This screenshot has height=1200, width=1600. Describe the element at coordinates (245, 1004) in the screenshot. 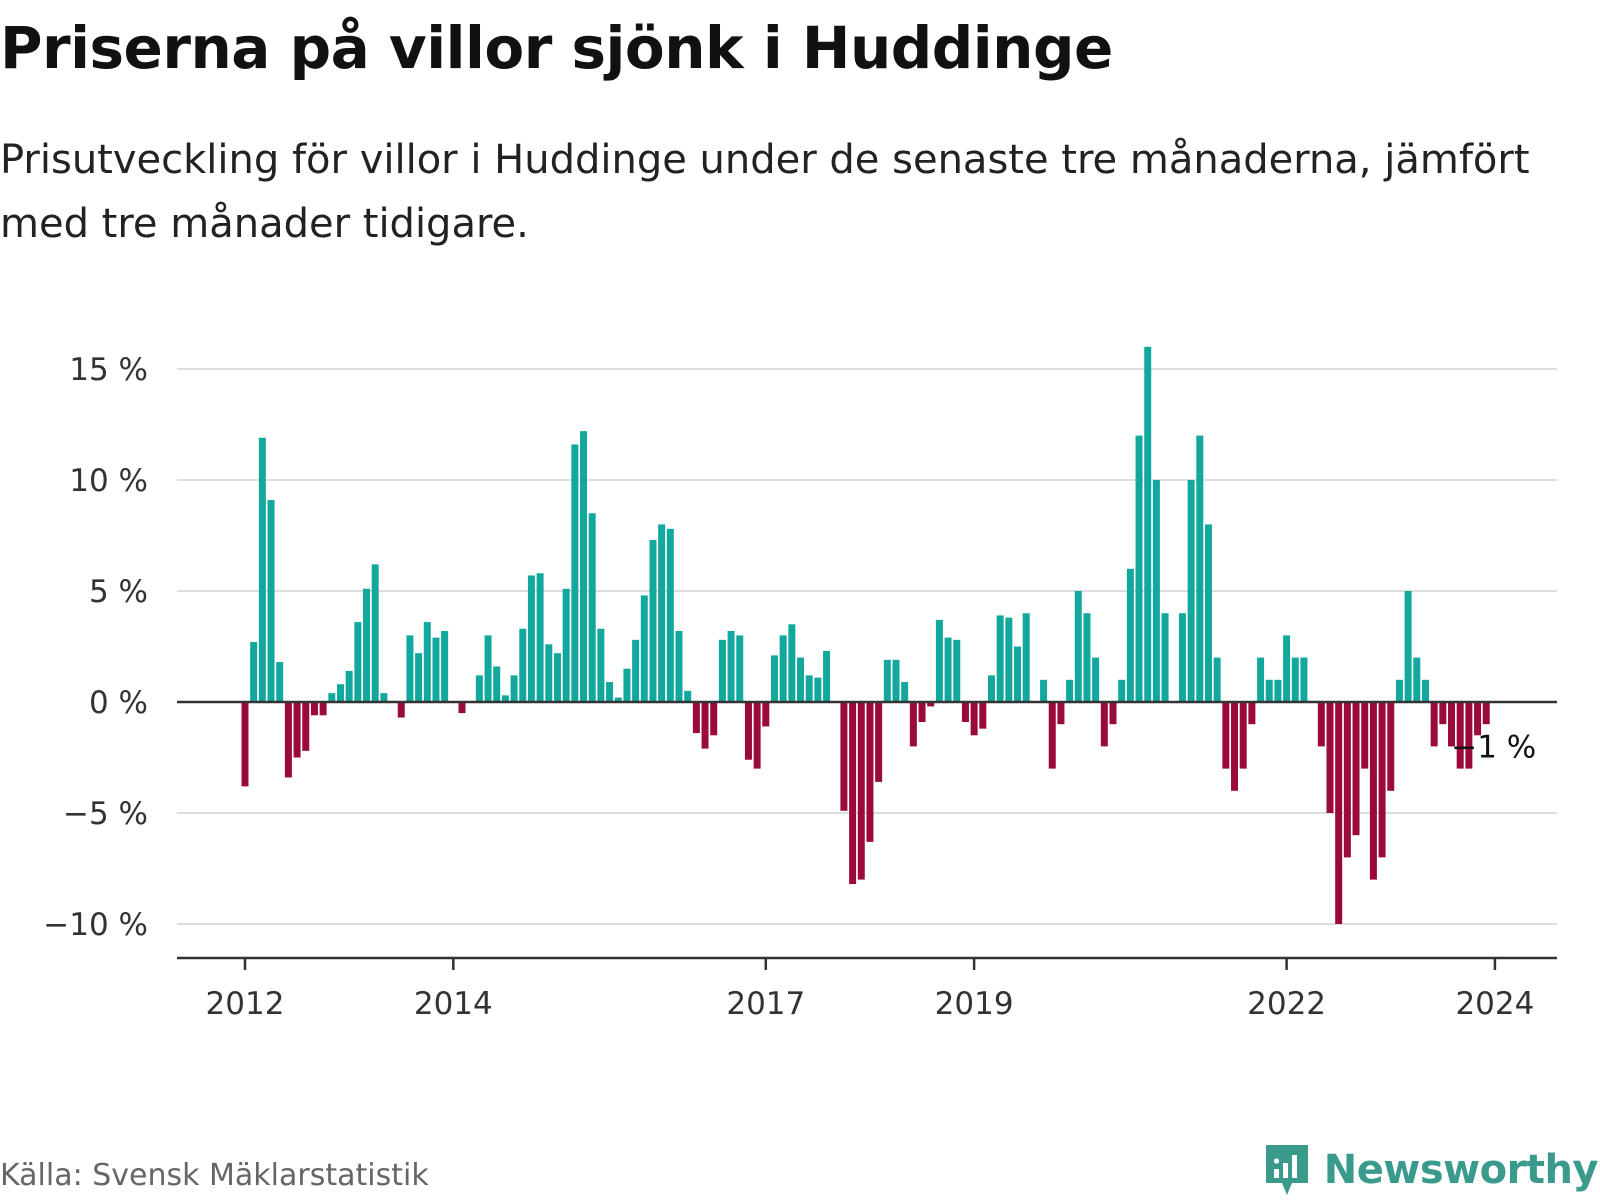

I see `x-tick-label: 2012` at that location.